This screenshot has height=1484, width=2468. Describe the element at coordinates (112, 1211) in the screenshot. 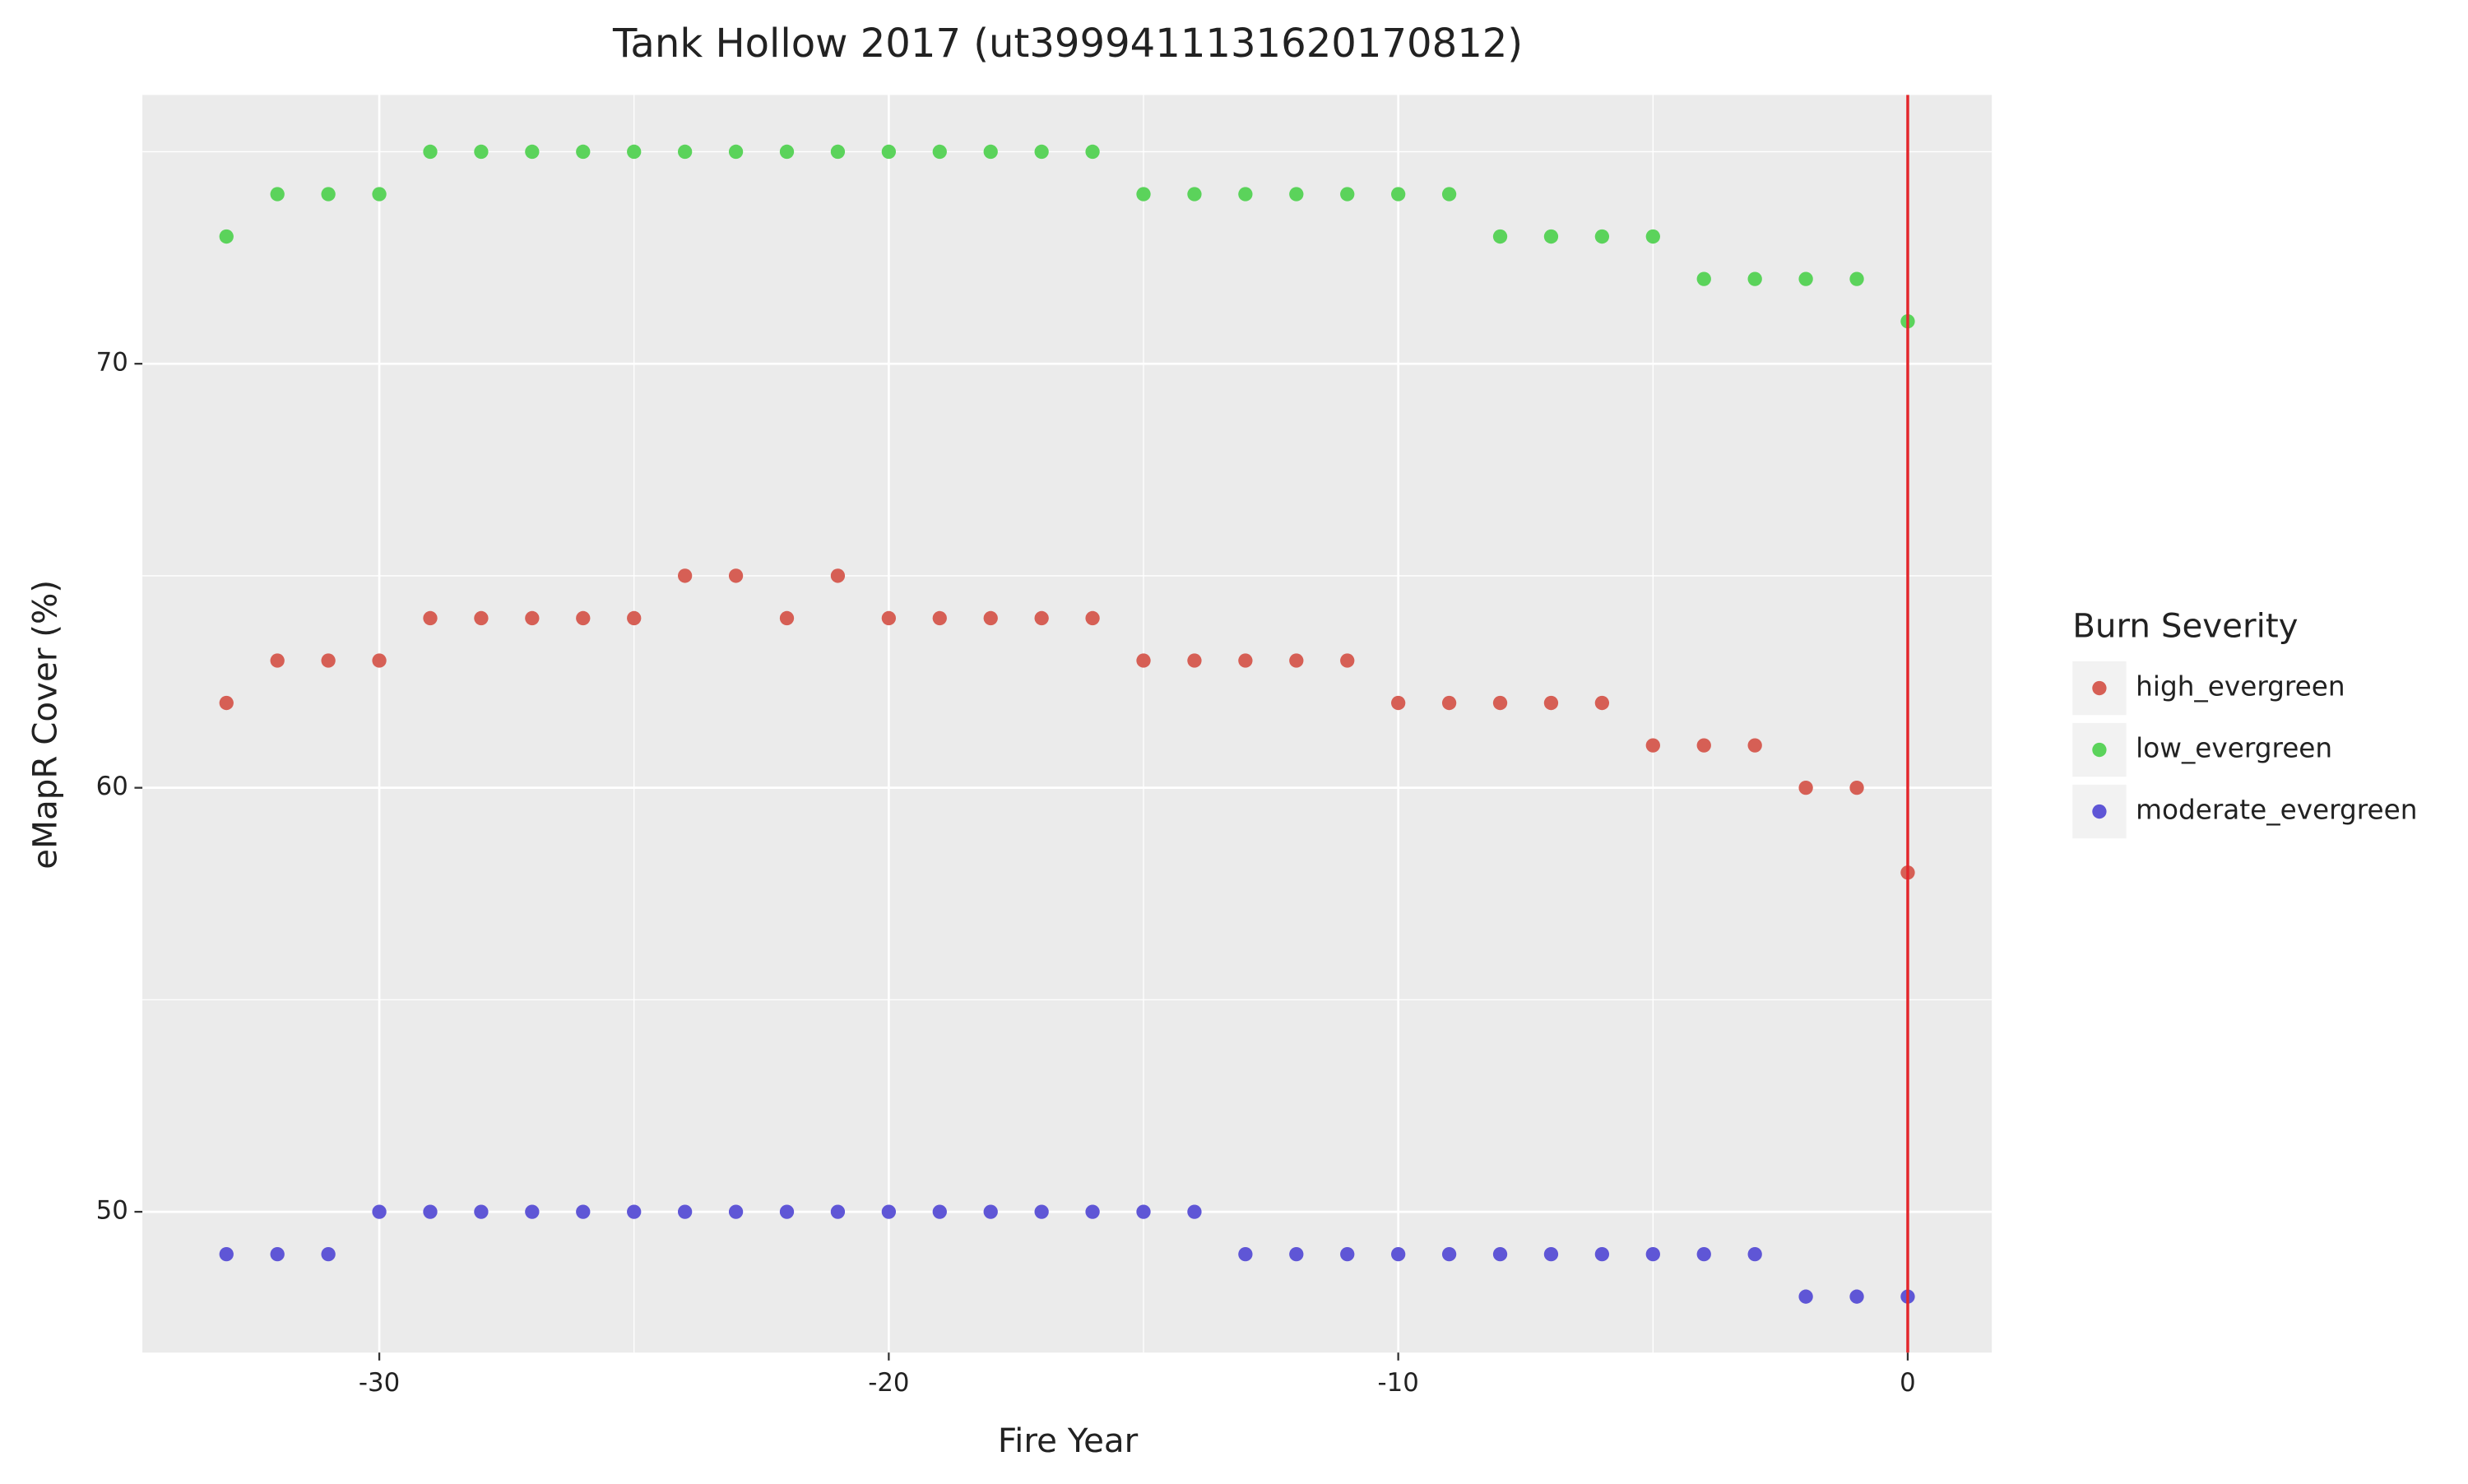

I see `y-tick-label: 50` at that location.